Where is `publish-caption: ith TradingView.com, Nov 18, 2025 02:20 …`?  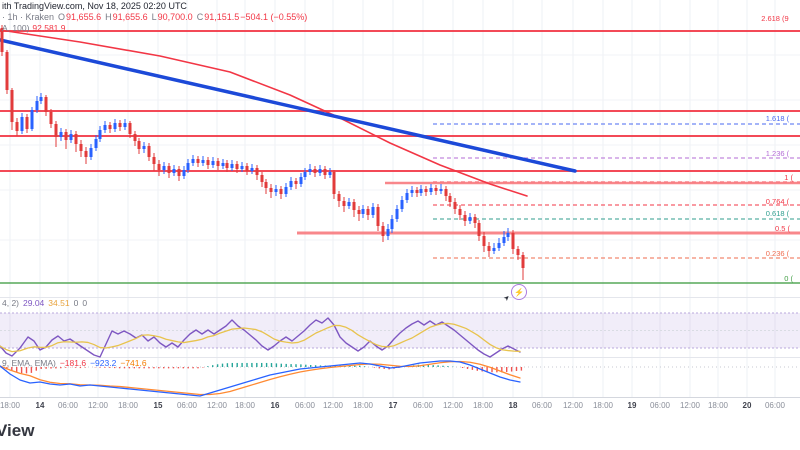
publish-caption: ith TradingView.com, Nov 18, 2025 02:20 … is located at coordinates (94, 6).